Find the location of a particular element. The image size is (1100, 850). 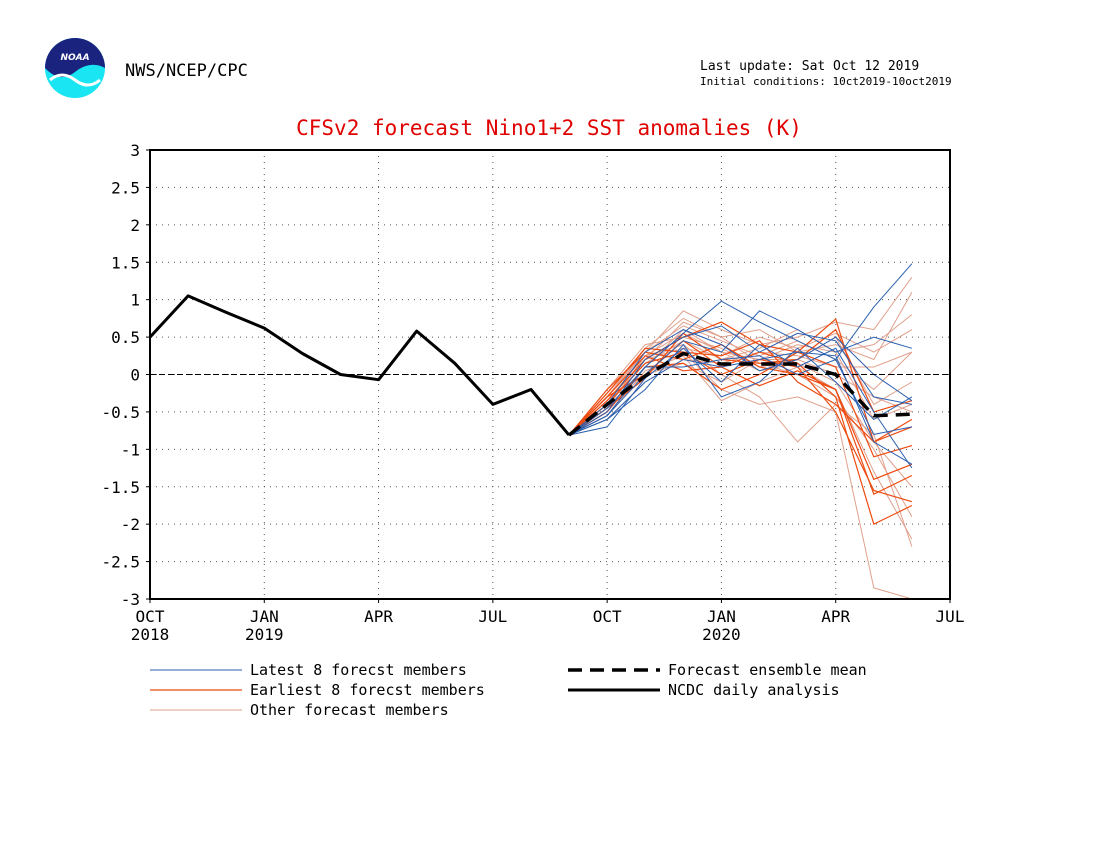

y-tick-label: 3 is located at coordinates (135, 150).